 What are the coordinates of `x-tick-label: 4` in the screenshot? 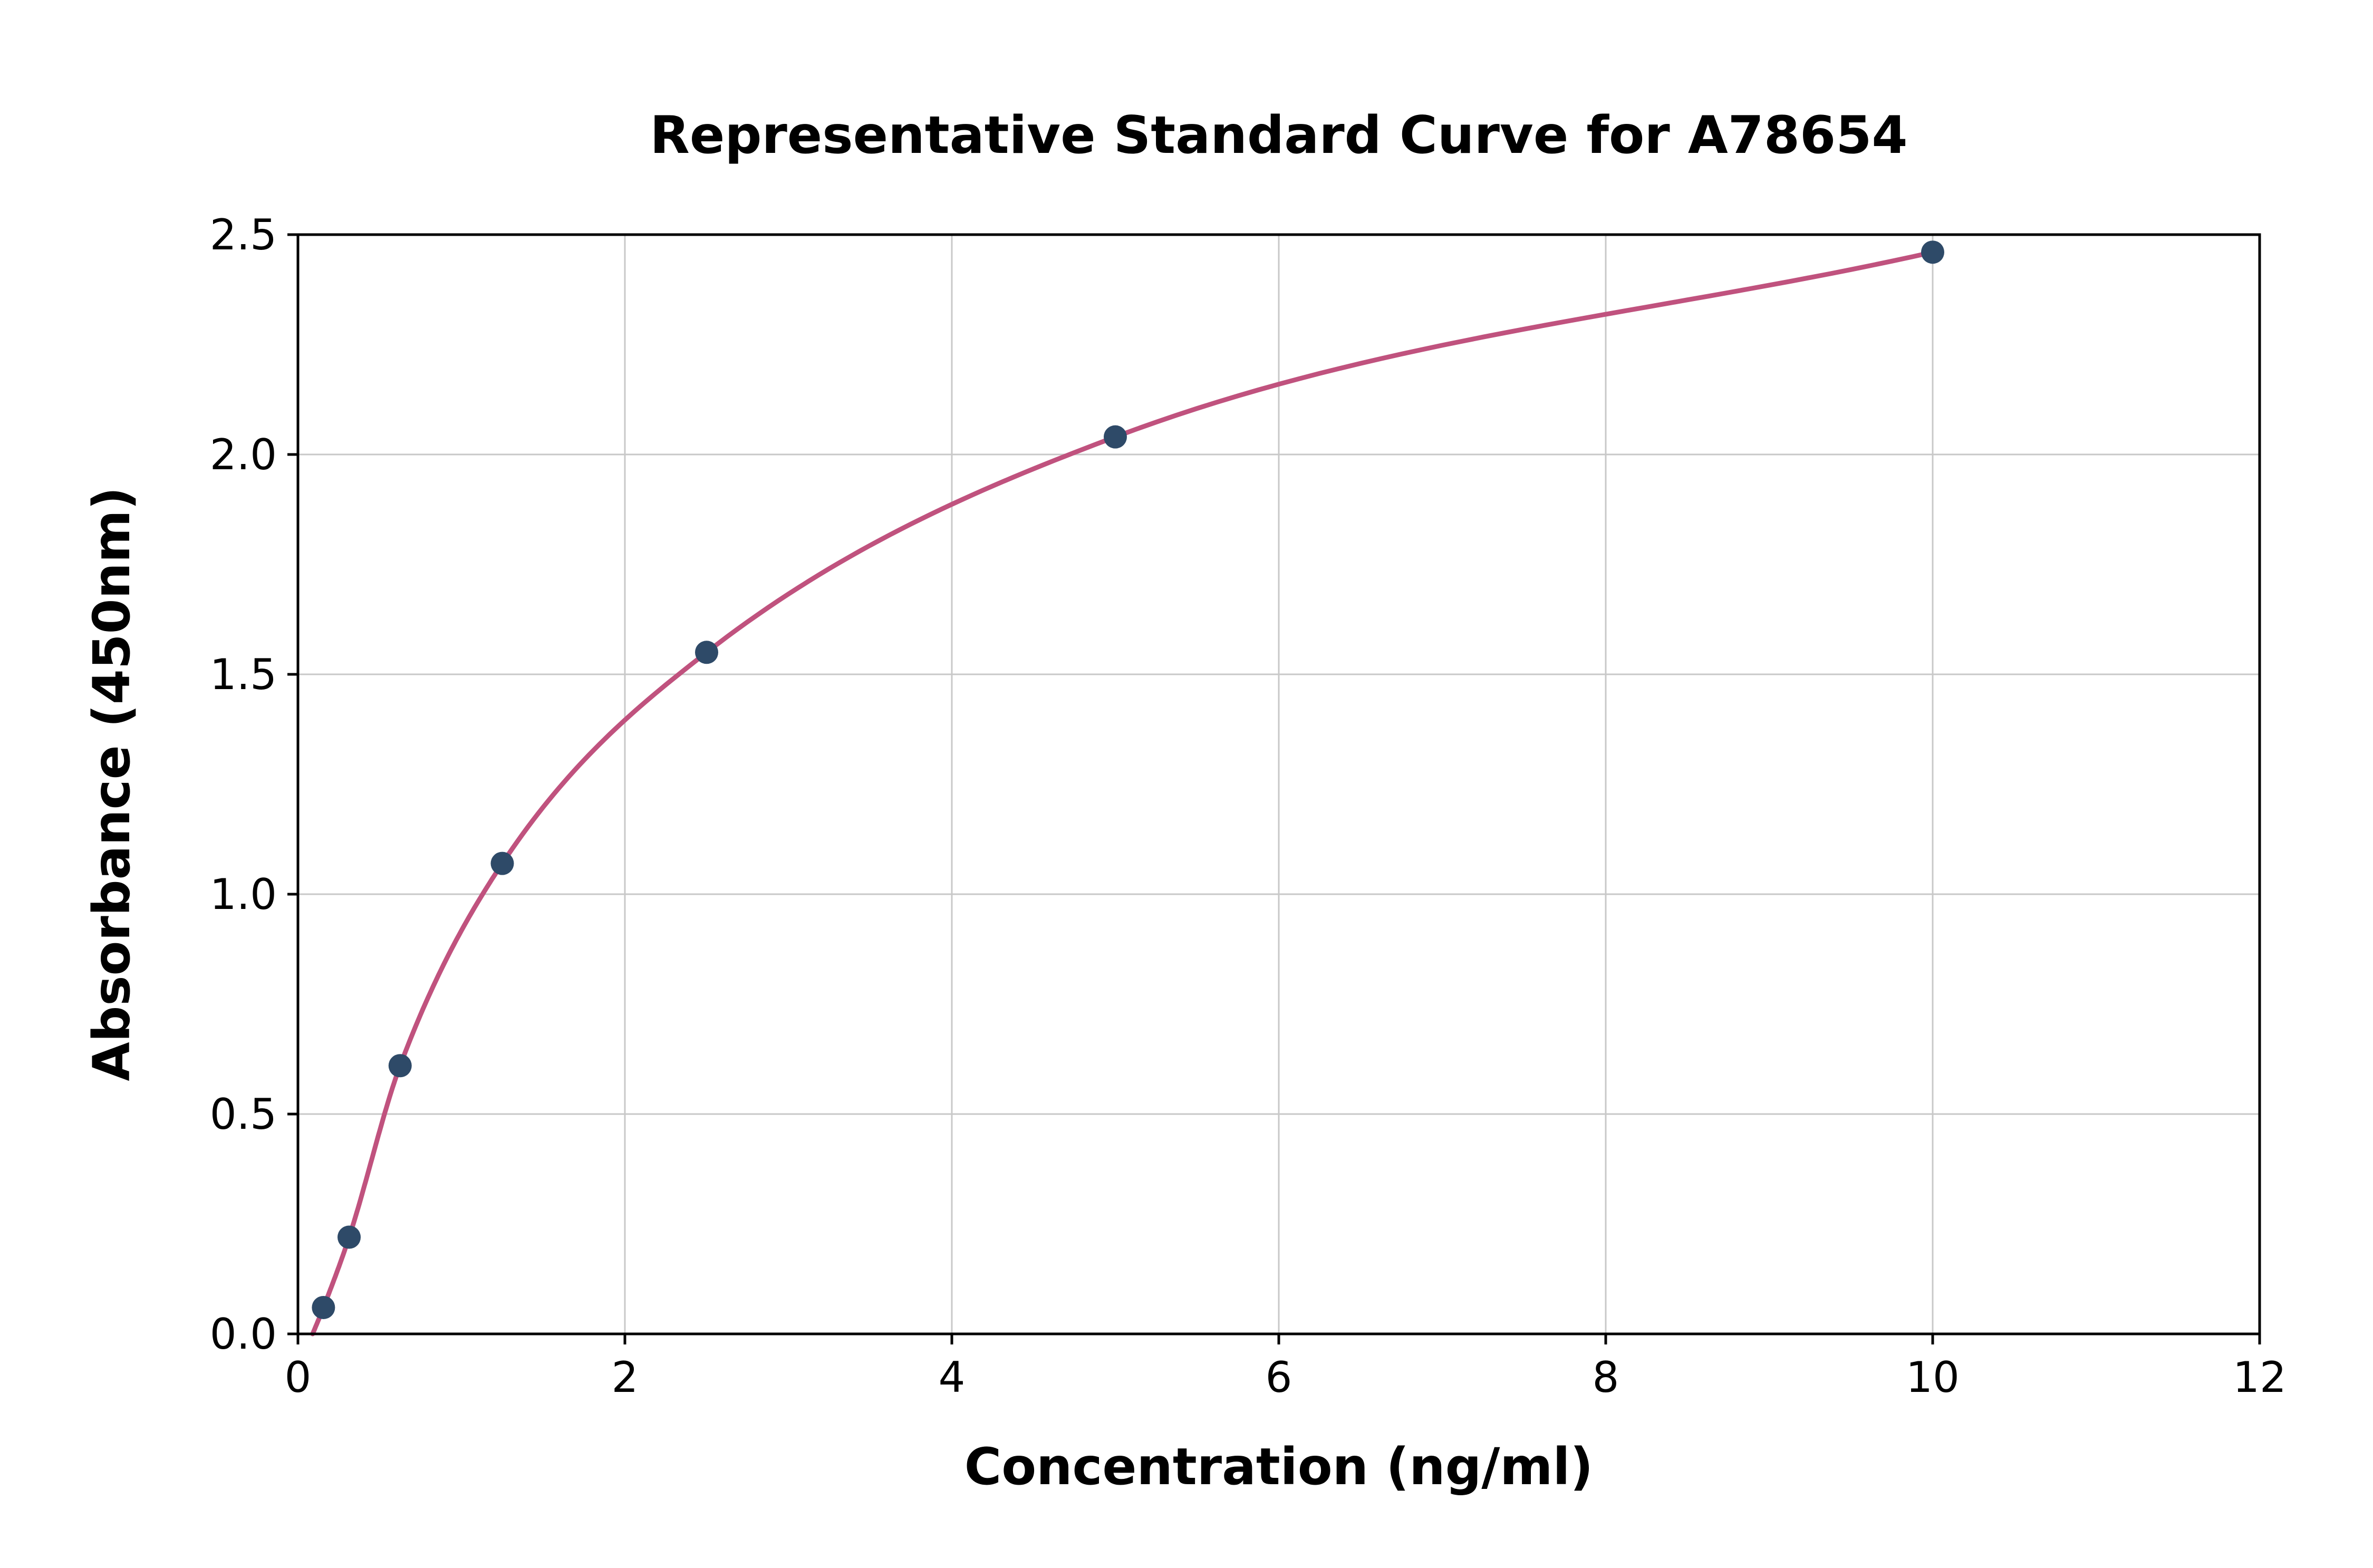 It's located at (952, 1377).